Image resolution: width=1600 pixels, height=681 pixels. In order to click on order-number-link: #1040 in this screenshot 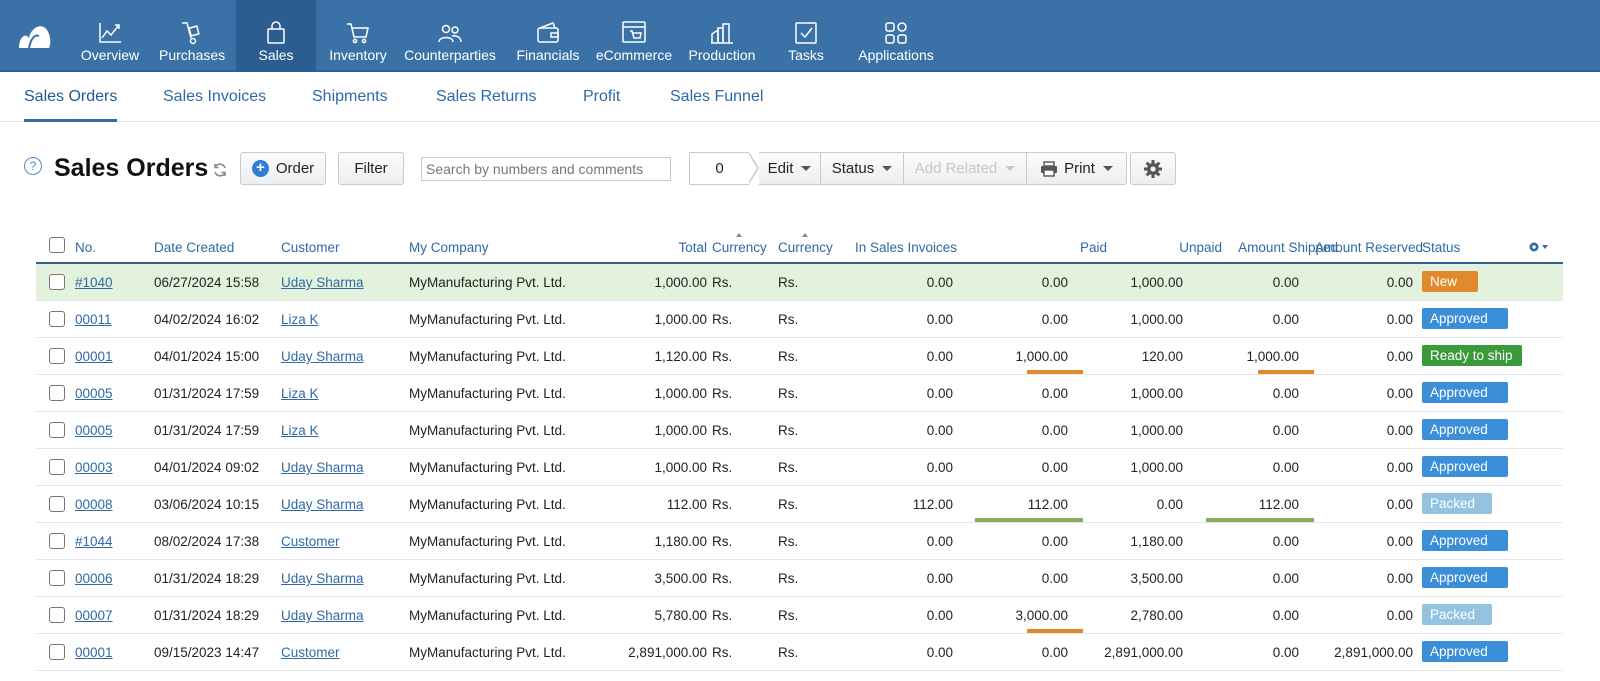, I will do `click(94, 282)`.